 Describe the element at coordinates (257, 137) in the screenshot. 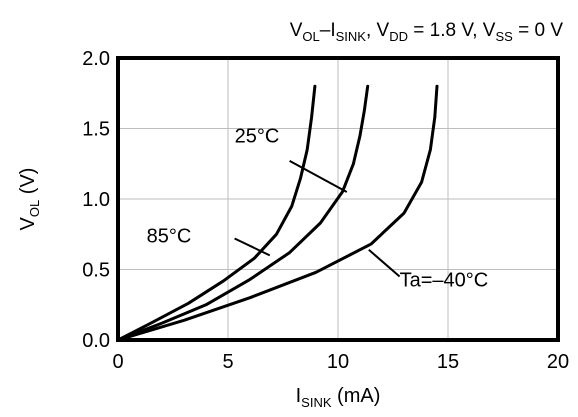

I see `annotation-label: 25°C` at that location.